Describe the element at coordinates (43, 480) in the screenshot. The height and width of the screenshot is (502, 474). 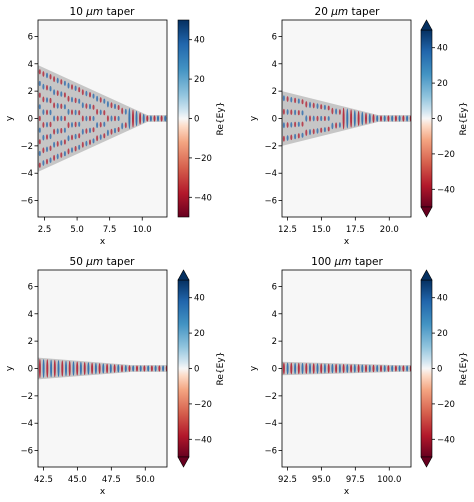
I see `x-tick-label: 42.5` at that location.